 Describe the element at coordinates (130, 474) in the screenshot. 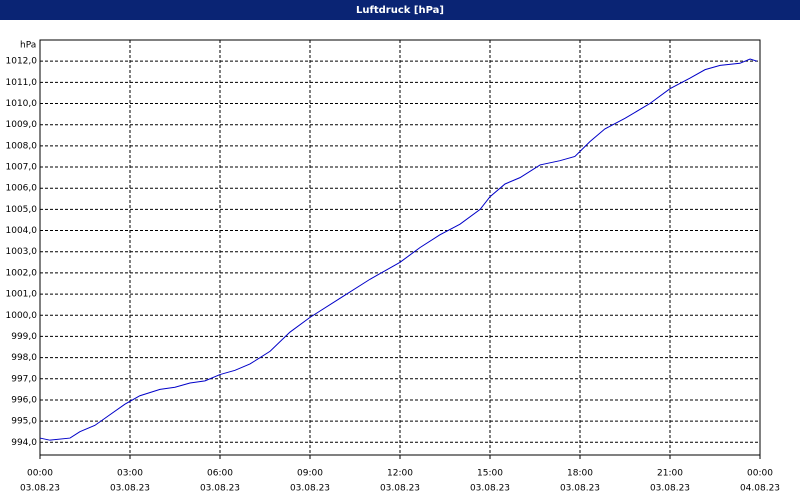

I see `x-tick-label: 03:00` at that location.